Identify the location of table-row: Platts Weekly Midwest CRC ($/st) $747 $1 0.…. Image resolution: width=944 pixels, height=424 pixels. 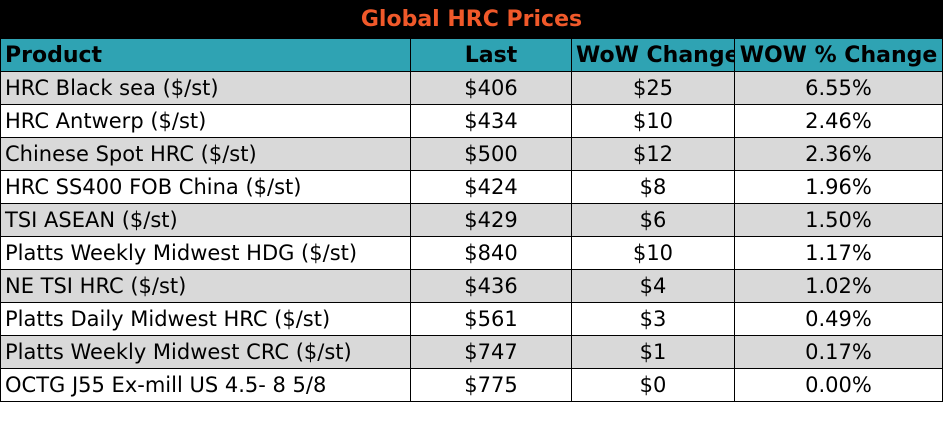
(471, 352).